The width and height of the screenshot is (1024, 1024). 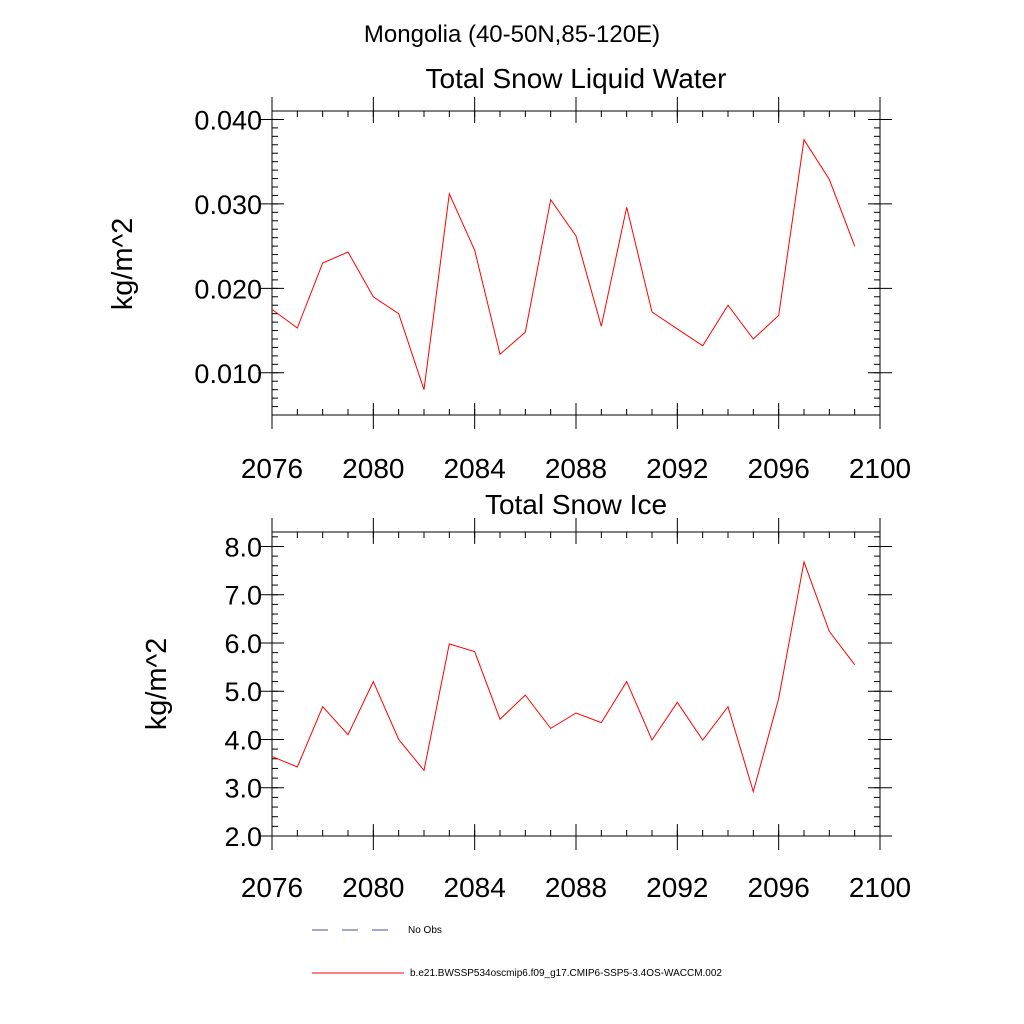 What do you see at coordinates (243, 644) in the screenshot?
I see `y-tick-label: 6.0` at bounding box center [243, 644].